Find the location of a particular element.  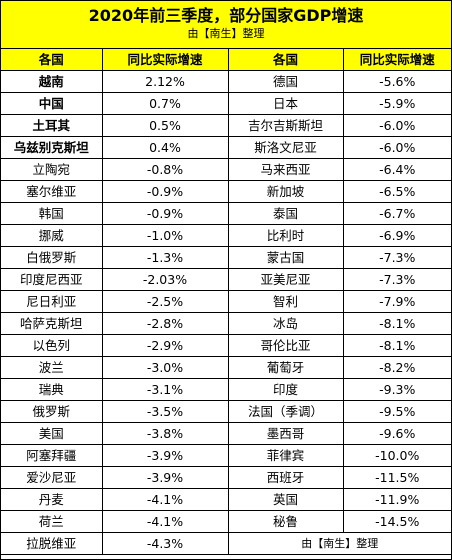

country-cell: 印度 is located at coordinates (285, 389).